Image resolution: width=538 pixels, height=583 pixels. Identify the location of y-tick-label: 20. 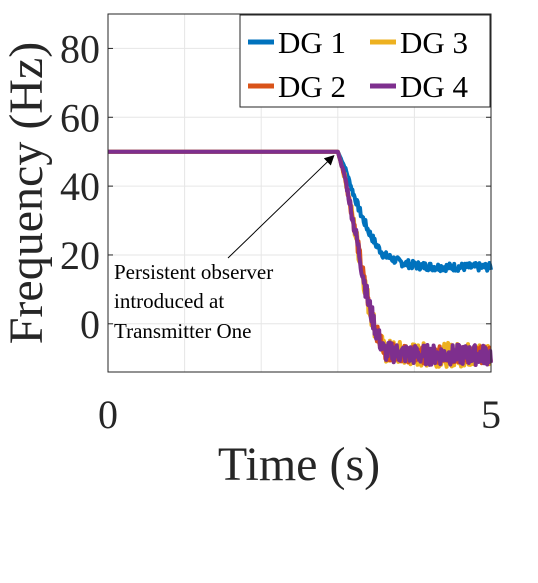
(80, 255).